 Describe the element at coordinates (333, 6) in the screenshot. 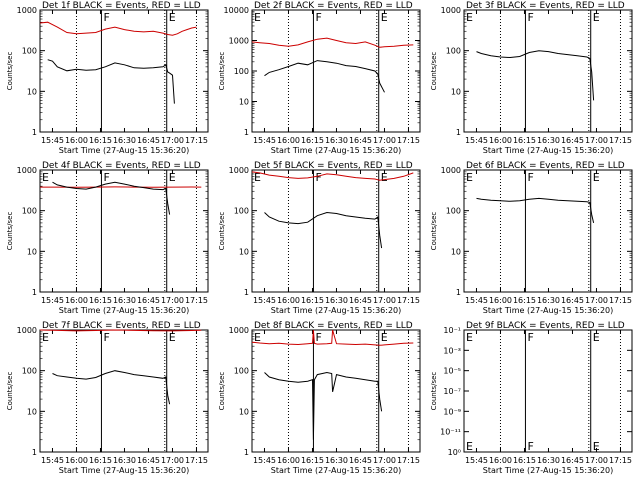

I see `panel-title: Det 2f BLACK = Events, RED = LLD` at that location.